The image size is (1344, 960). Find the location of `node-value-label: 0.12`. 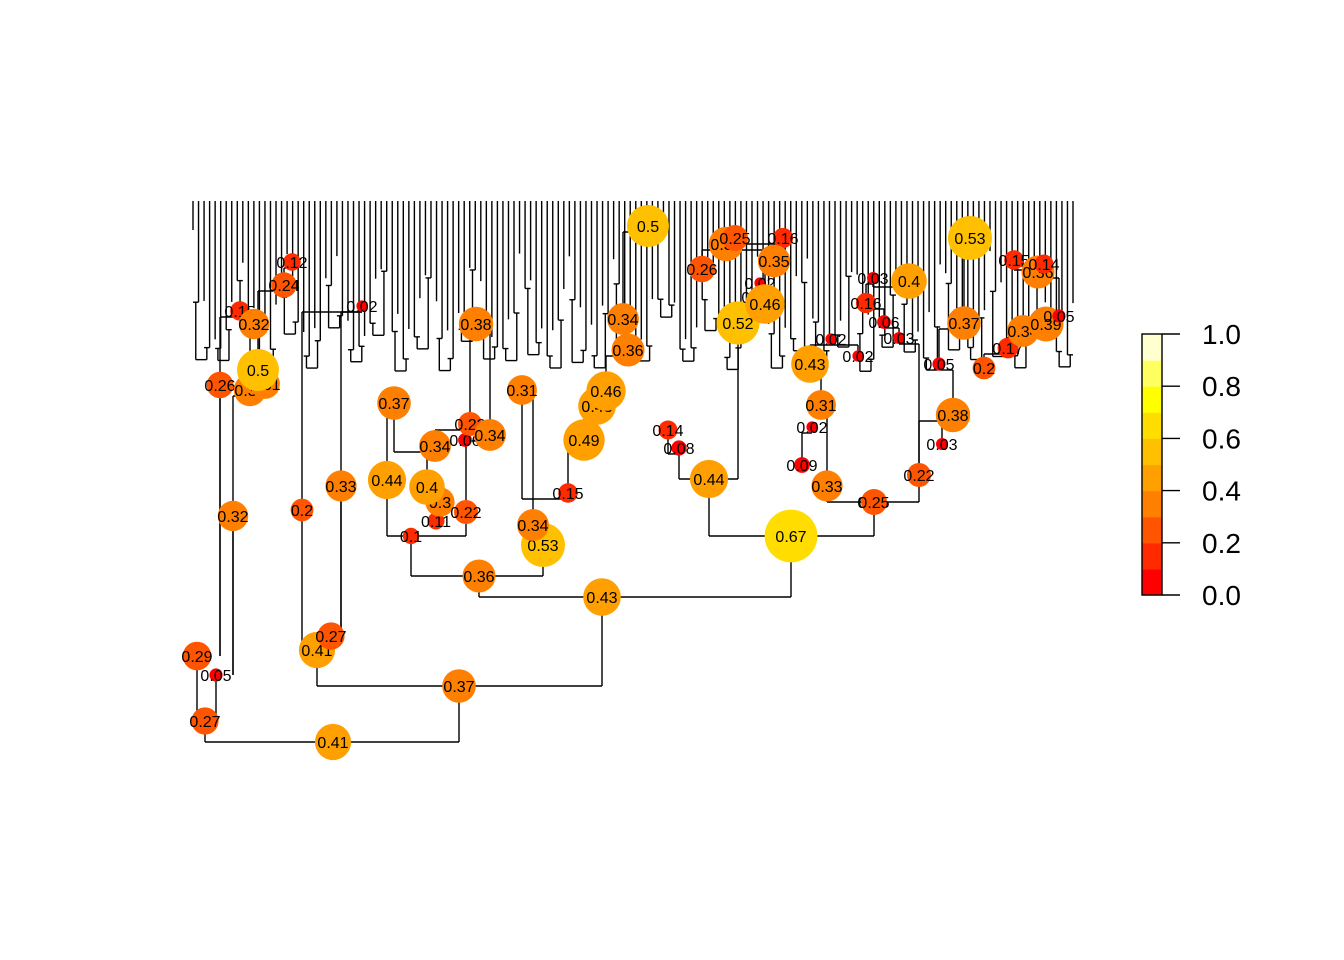

node-value-label: 0.12 is located at coordinates (291, 263).